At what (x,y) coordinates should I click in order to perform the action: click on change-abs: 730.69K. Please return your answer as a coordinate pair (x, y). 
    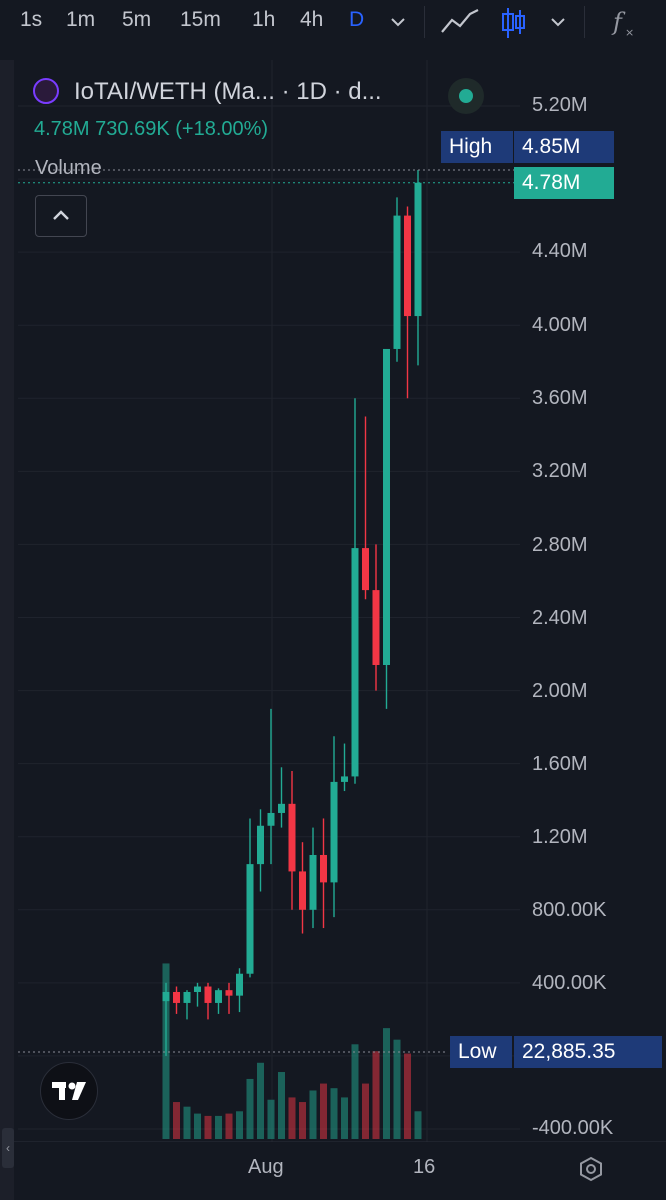
    Looking at the image, I should click on (132, 129).